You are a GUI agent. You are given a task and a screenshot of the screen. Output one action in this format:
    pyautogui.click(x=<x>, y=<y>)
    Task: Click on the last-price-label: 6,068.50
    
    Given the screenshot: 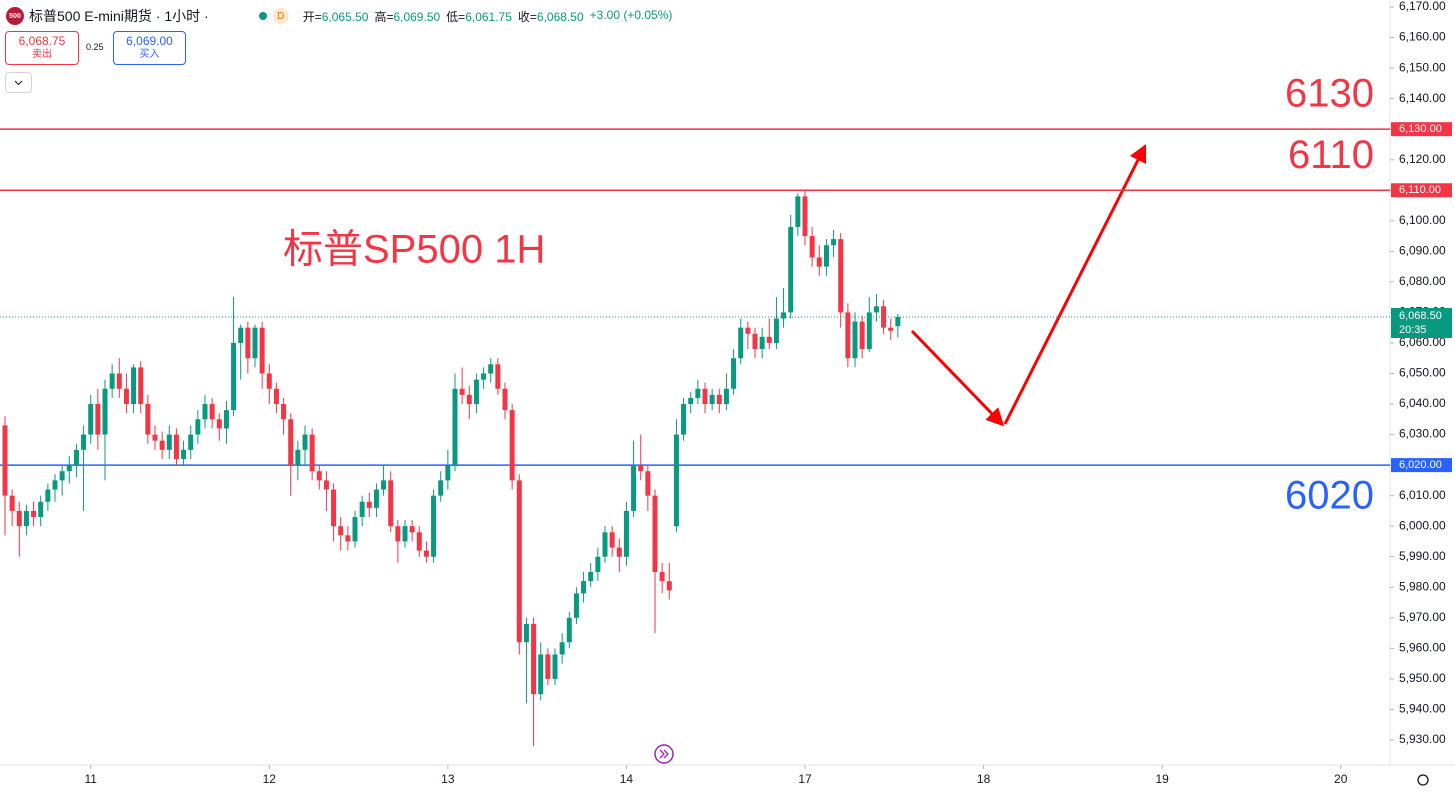 What is the action you would take?
    pyautogui.click(x=1420, y=316)
    